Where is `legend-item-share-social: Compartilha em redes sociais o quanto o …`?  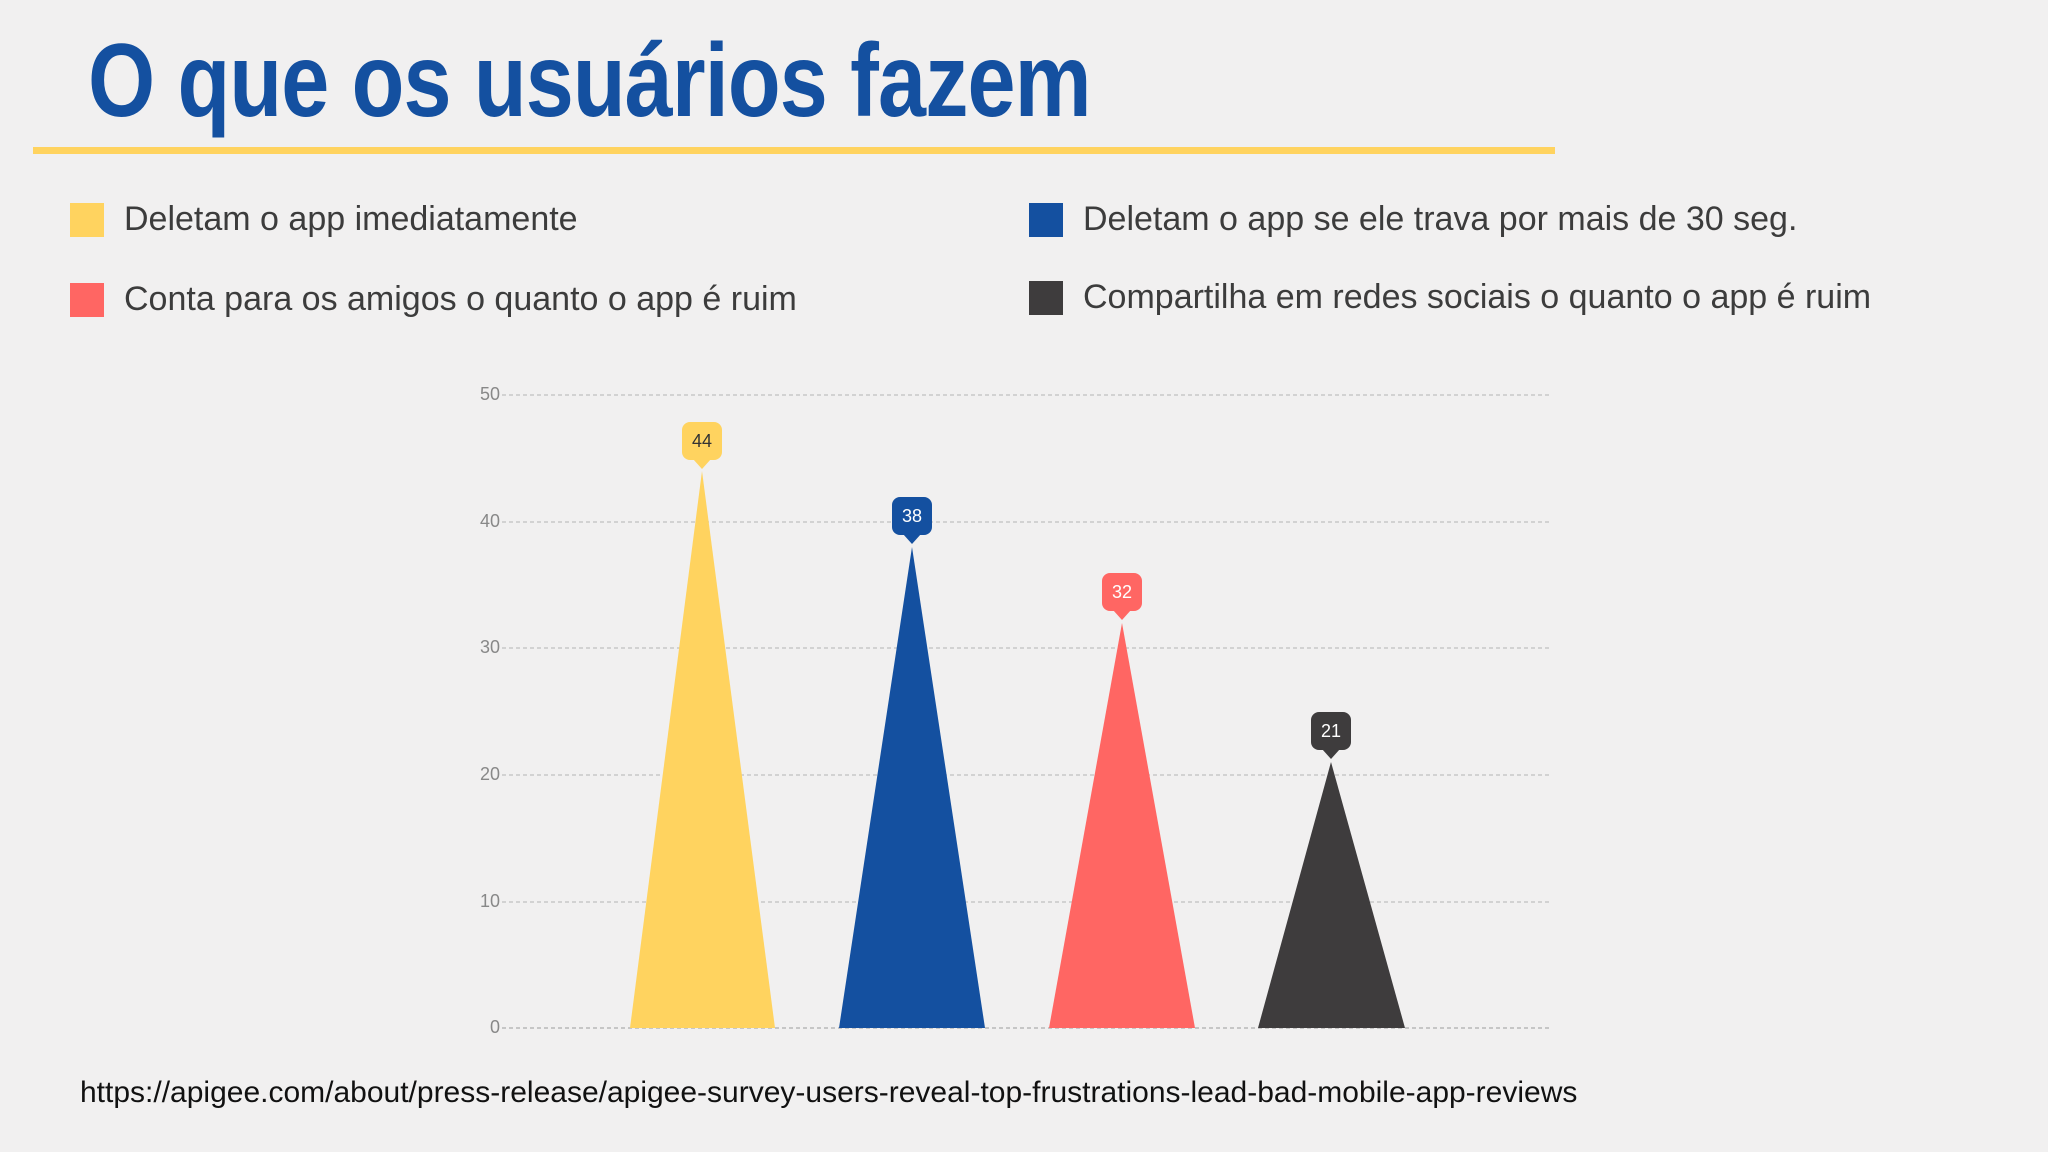
legend-item-share-social: Compartilha em redes sociais o quanto o … is located at coordinates (1450, 297).